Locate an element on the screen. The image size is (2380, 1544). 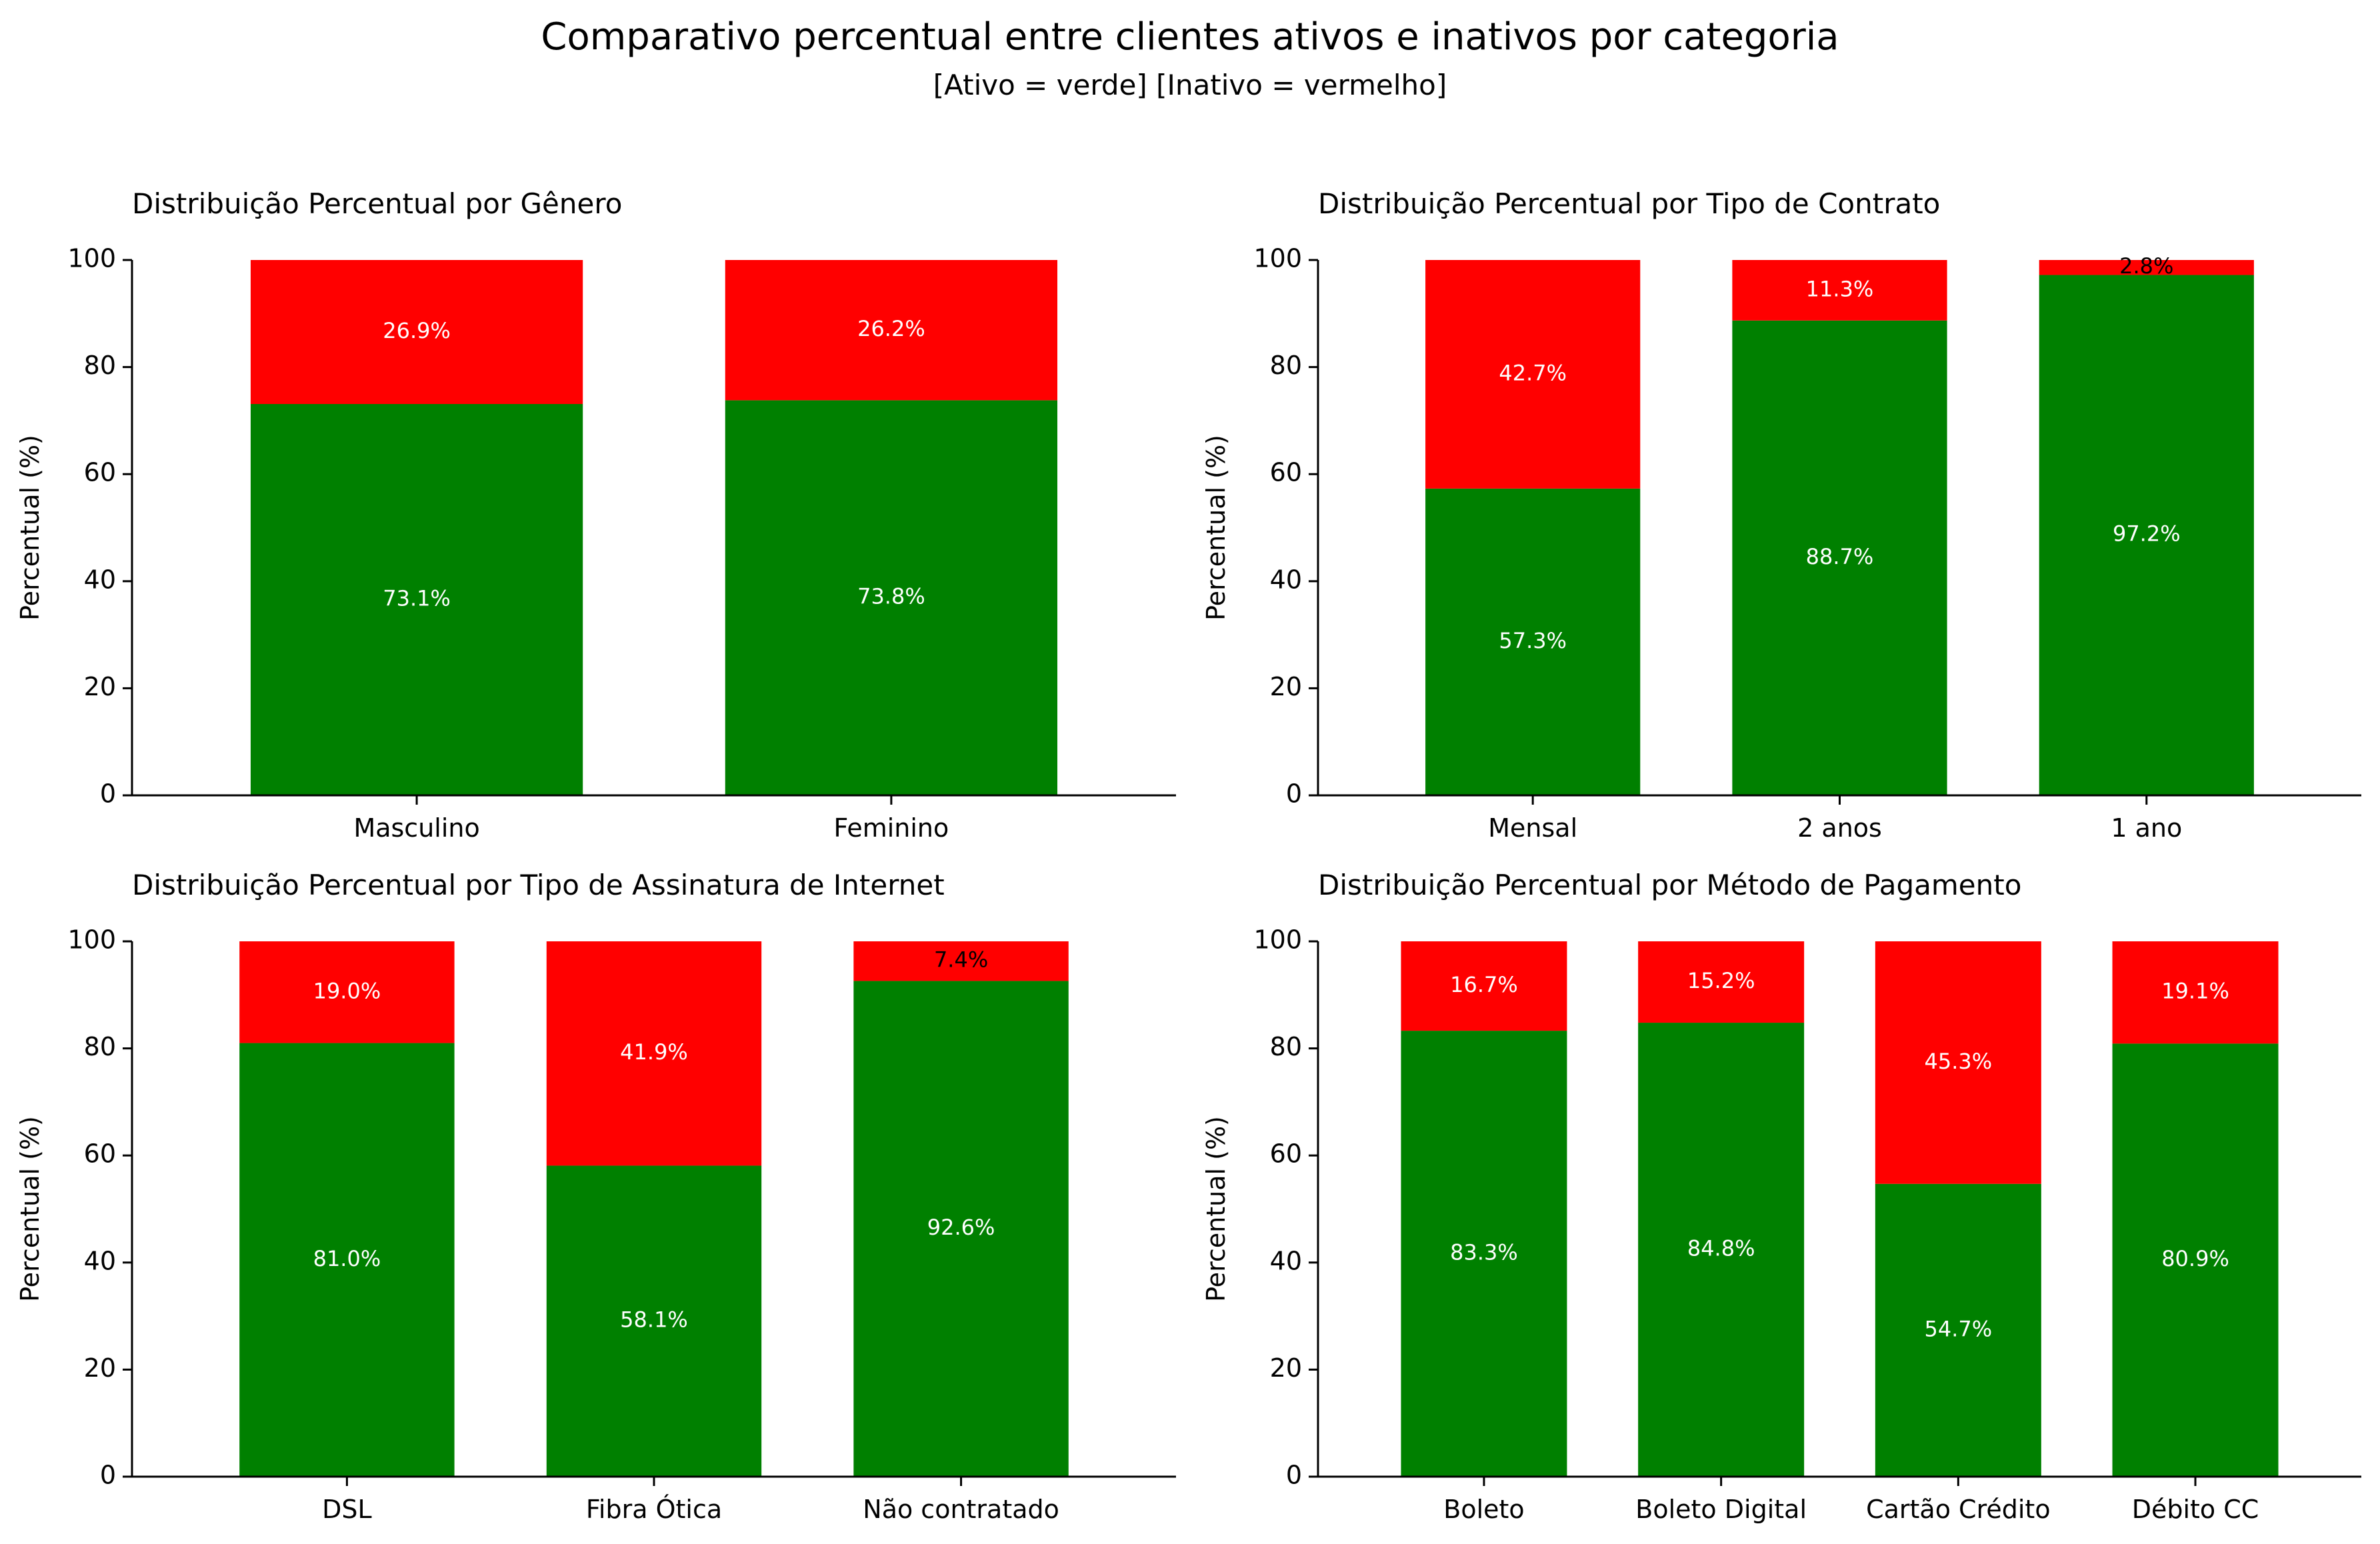
data-label-ativo: 54.7% is located at coordinates (1959, 1328).